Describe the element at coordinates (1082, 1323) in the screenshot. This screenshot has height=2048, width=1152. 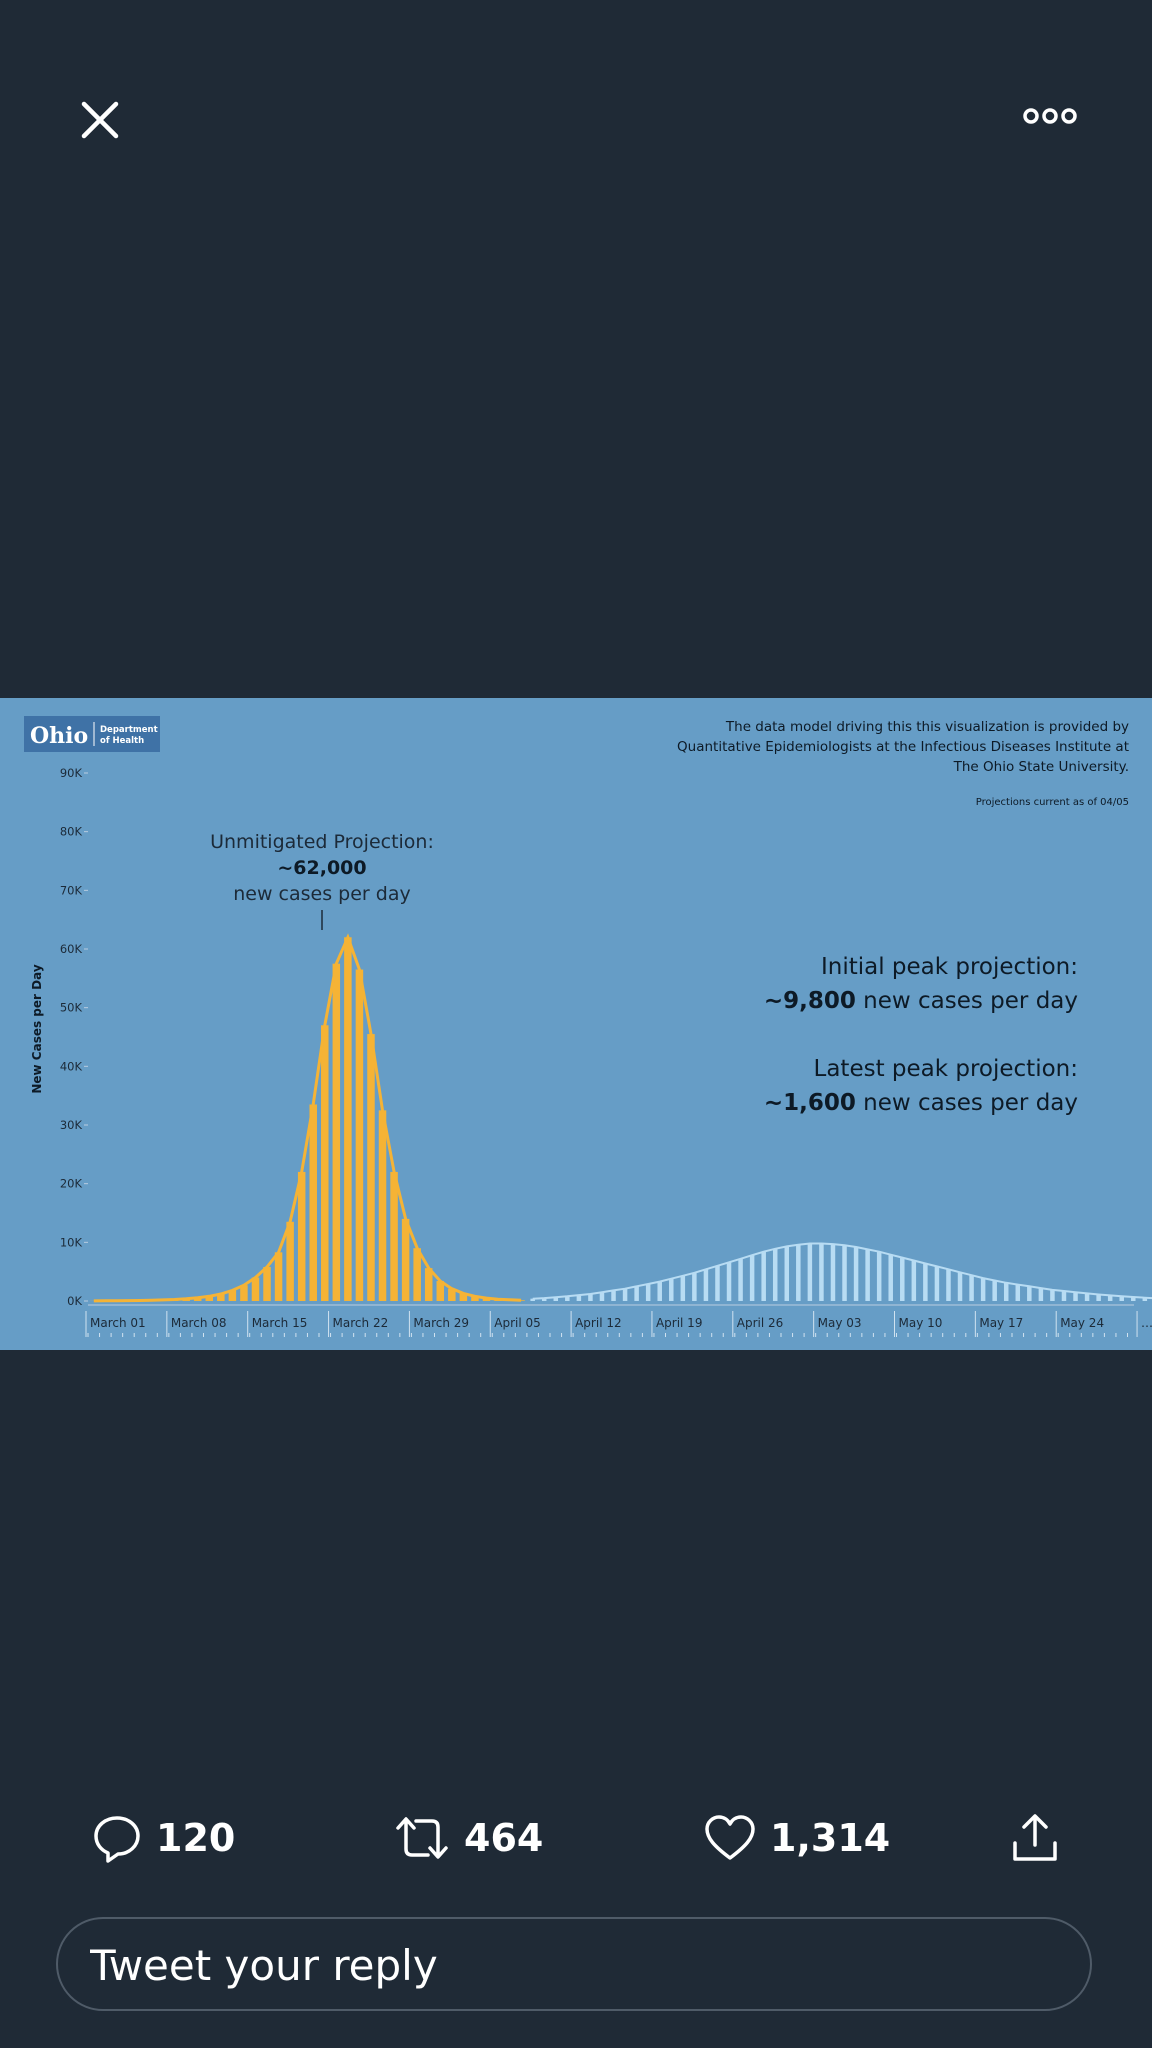
I see `x-tick-label: May 24` at that location.